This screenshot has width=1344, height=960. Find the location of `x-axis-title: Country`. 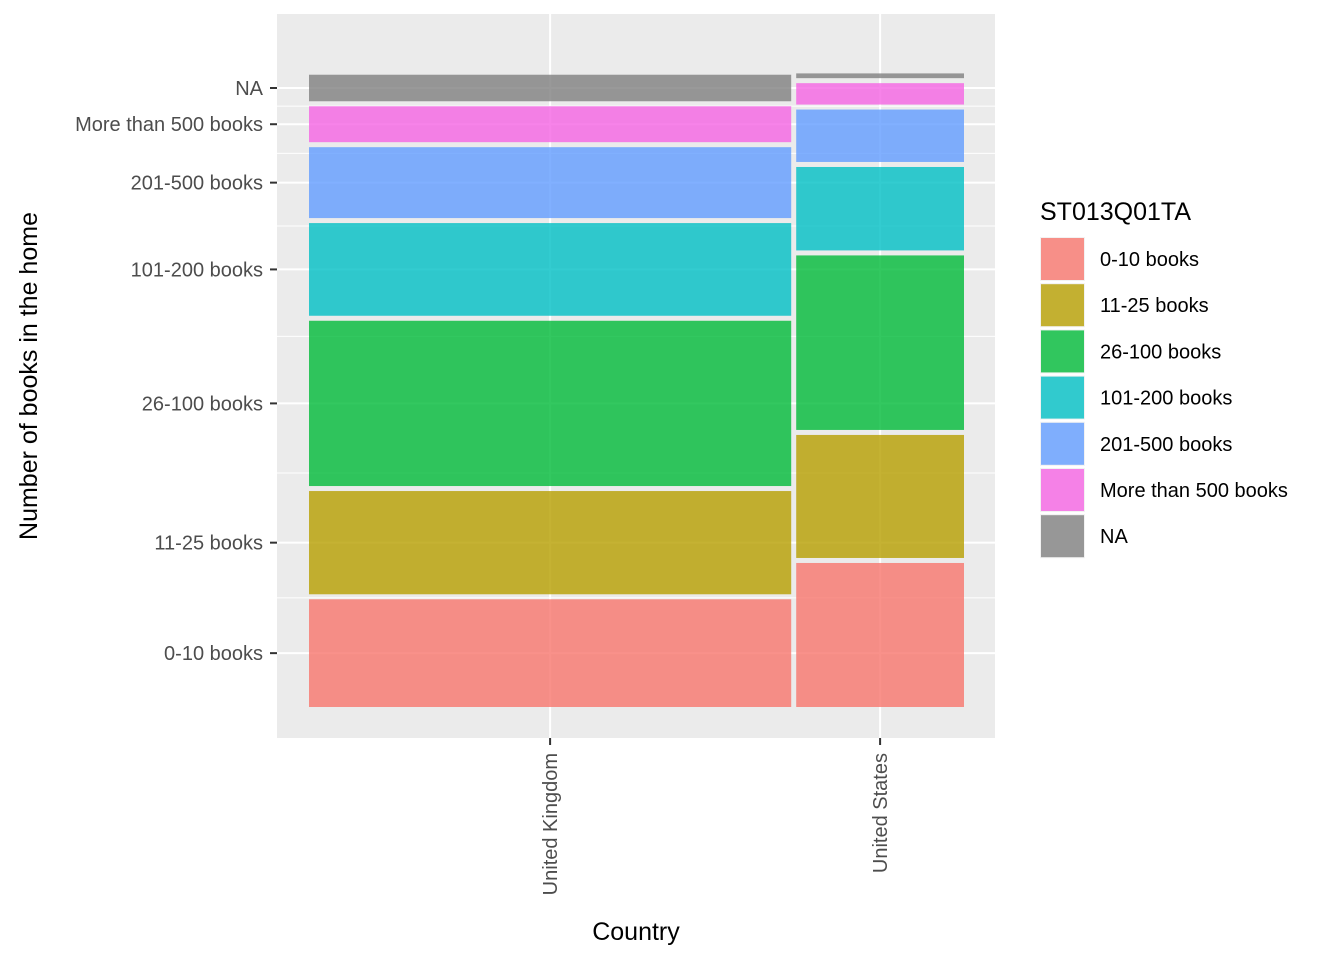

x-axis-title: Country is located at coordinates (636, 932).